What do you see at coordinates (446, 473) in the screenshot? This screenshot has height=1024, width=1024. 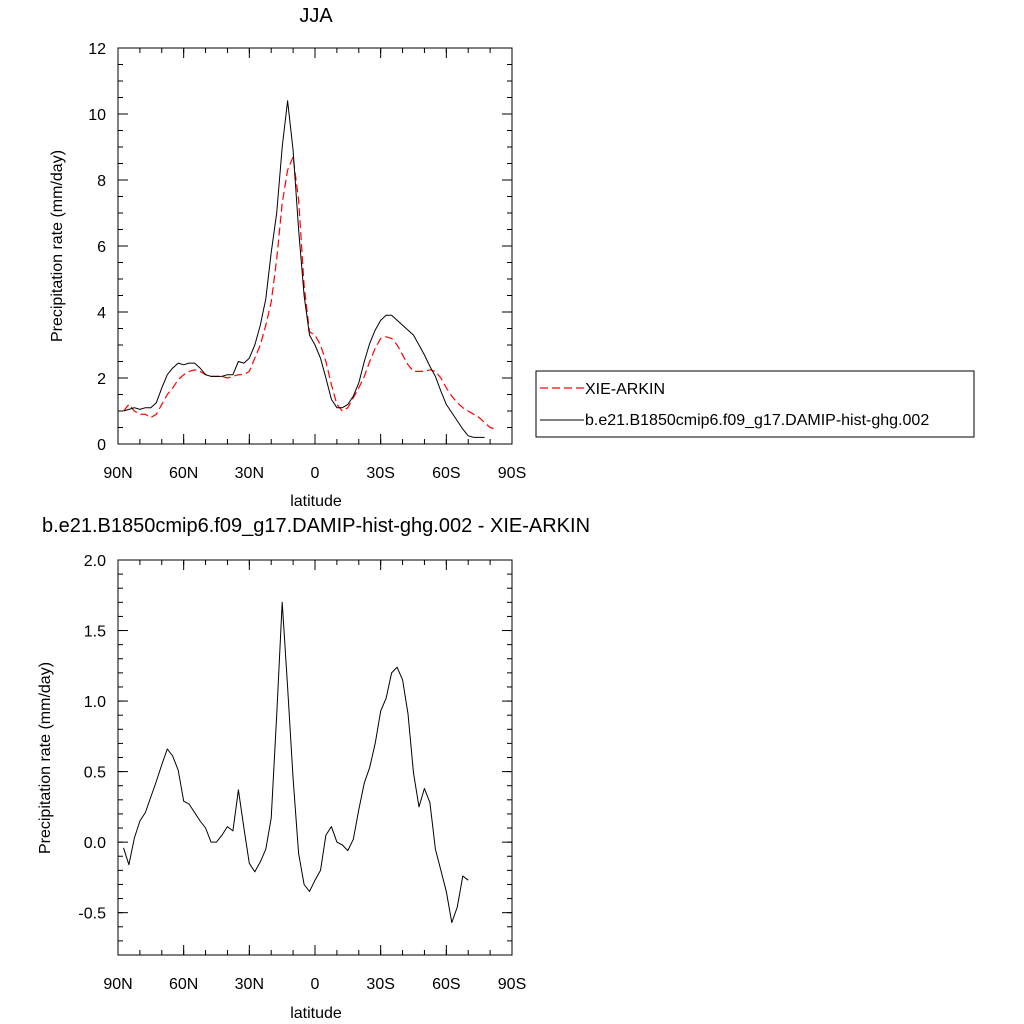 I see `top-x-tick-label: 60S` at bounding box center [446, 473].